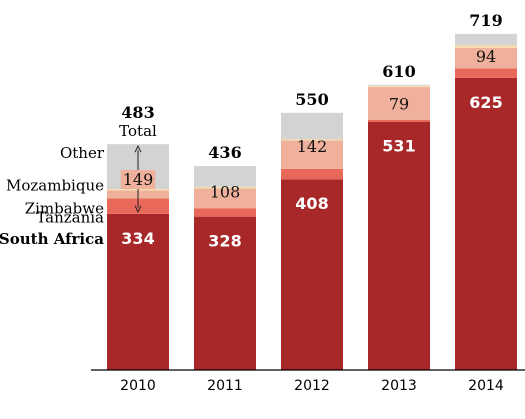 The width and height of the screenshot is (525, 419). Describe the element at coordinates (485, 102) in the screenshot. I see `bar-value-label: 625` at that location.